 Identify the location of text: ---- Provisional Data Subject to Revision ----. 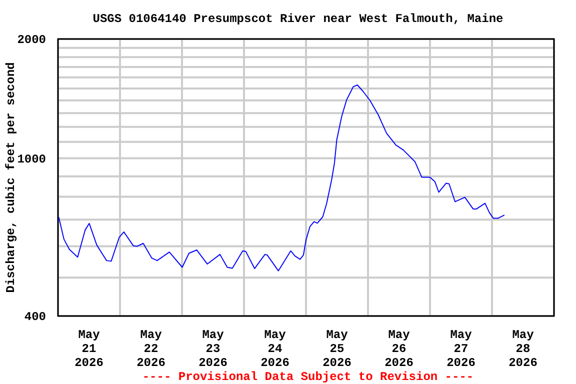
(308, 377).